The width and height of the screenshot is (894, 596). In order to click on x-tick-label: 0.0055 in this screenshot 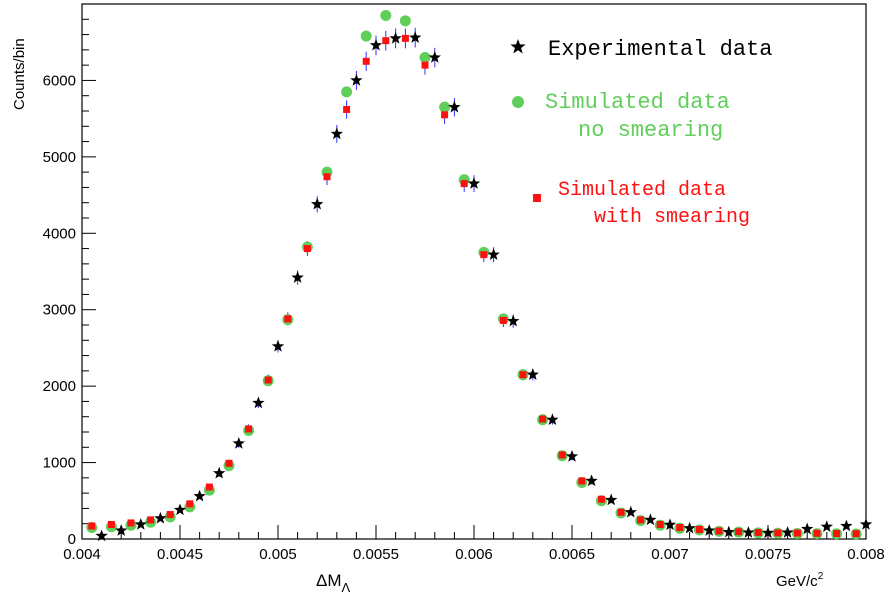, I will do `click(376, 554)`.